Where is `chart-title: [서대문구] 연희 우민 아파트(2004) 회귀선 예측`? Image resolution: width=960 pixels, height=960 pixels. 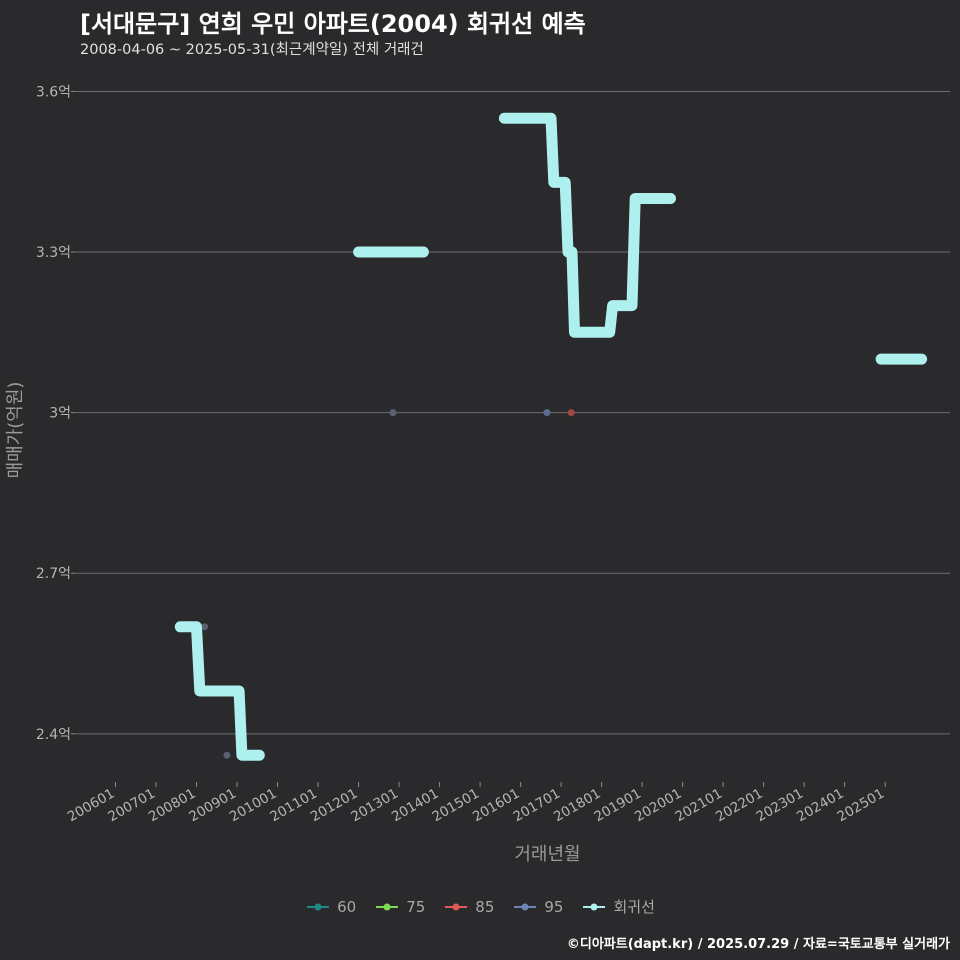 chart-title: [서대문구] 연희 우민 아파트(2004) 회귀선 예측 is located at coordinates (333, 24).